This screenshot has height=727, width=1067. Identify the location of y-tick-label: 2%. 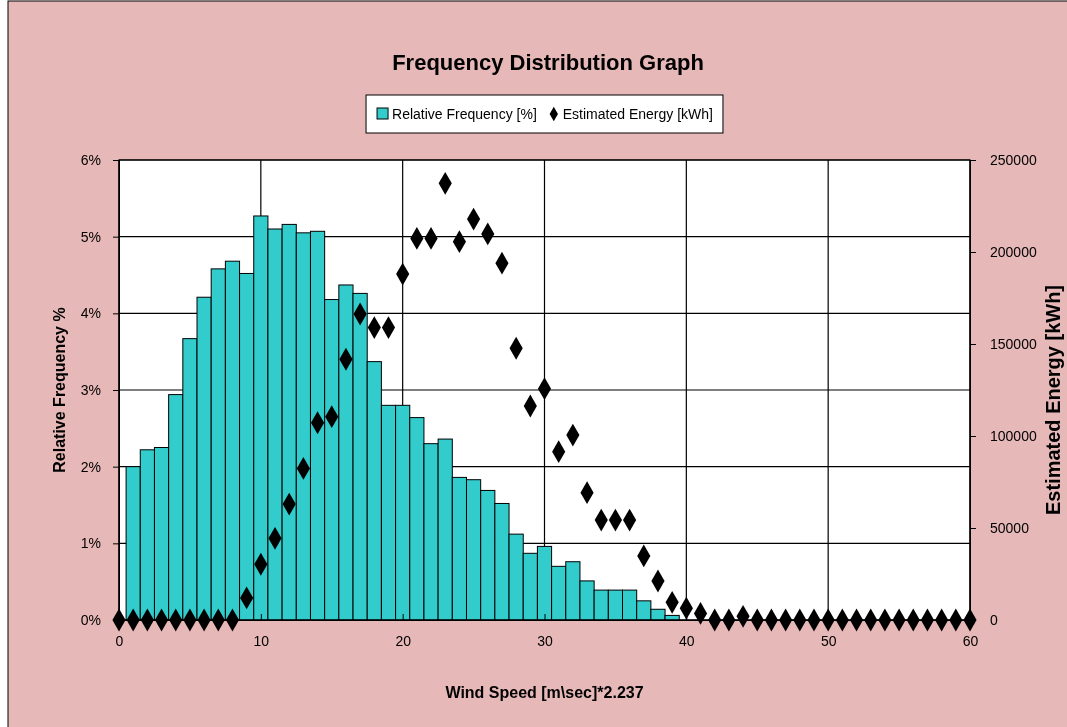
(90, 466).